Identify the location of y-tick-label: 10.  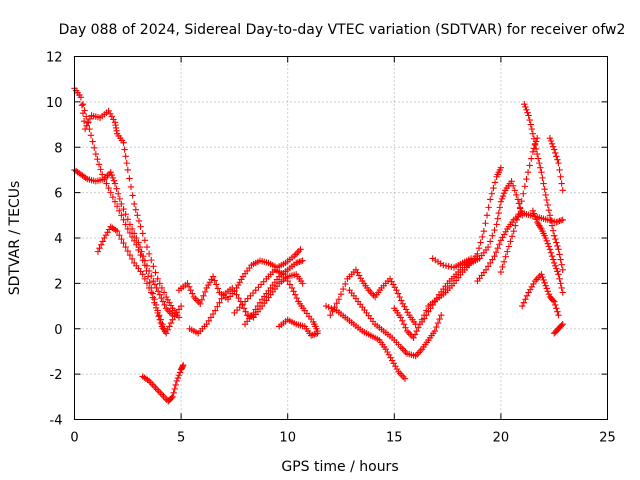
(54, 103).